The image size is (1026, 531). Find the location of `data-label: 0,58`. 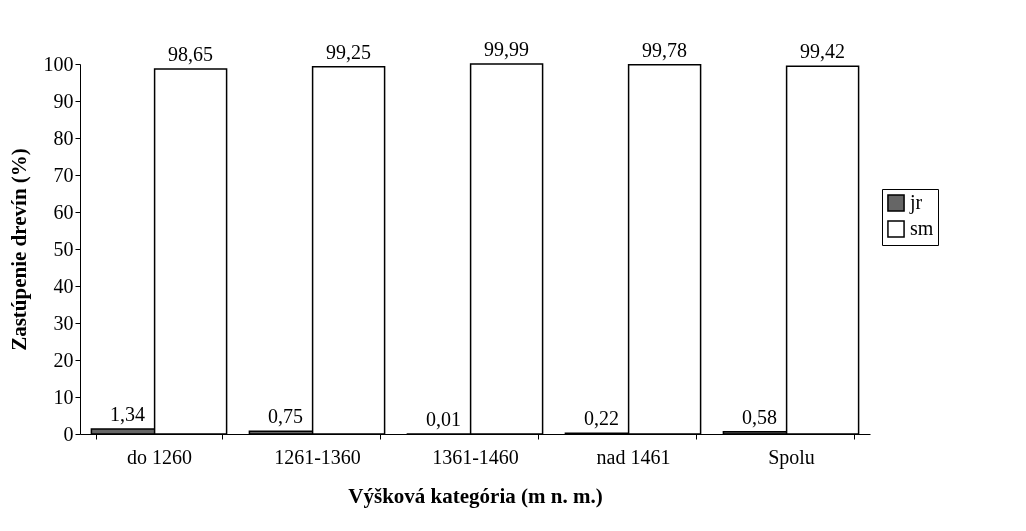

data-label: 0,58 is located at coordinates (759, 416).